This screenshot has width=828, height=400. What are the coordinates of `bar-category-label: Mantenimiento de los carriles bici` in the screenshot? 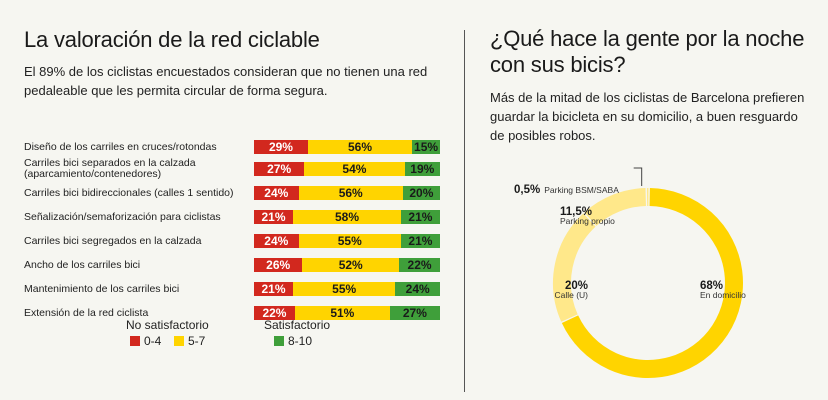 It's located at (102, 288).